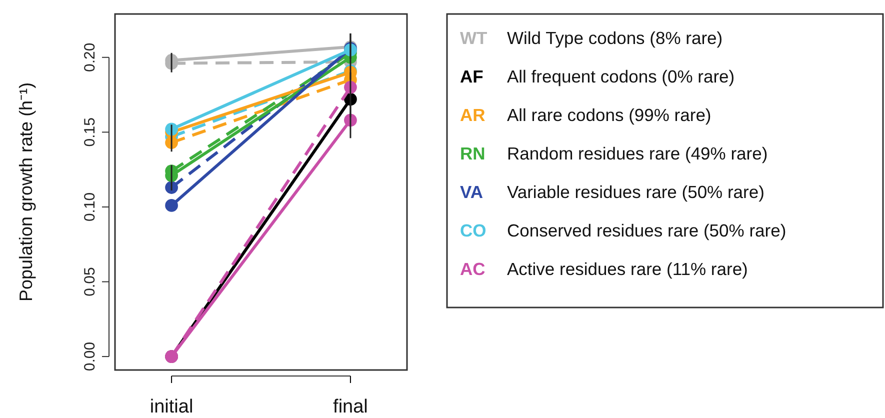 The height and width of the screenshot is (418, 885). I want to click on text: WT Wild Type codons (8% rare), so click(591, 38).